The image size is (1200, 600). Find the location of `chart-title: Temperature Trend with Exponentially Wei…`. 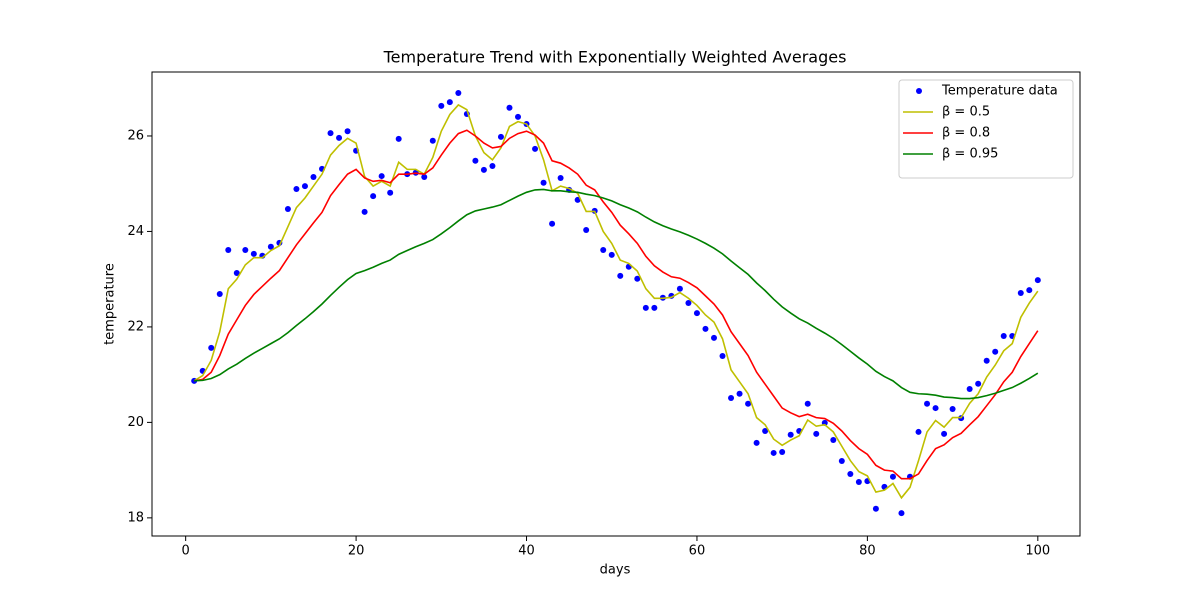

chart-title: Temperature Trend with Exponentially Wei… is located at coordinates (615, 57).